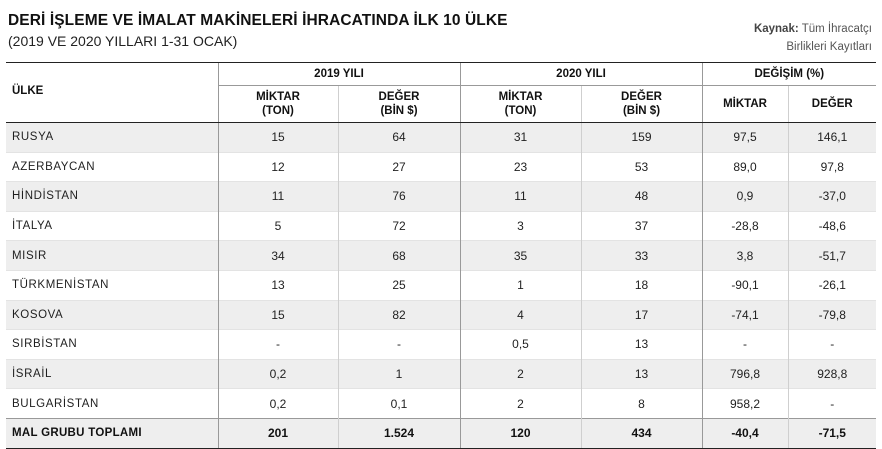 This screenshot has height=449, width=882. What do you see at coordinates (744, 403) in the screenshot?
I see `cell-change-miktar: 958,2` at bounding box center [744, 403].